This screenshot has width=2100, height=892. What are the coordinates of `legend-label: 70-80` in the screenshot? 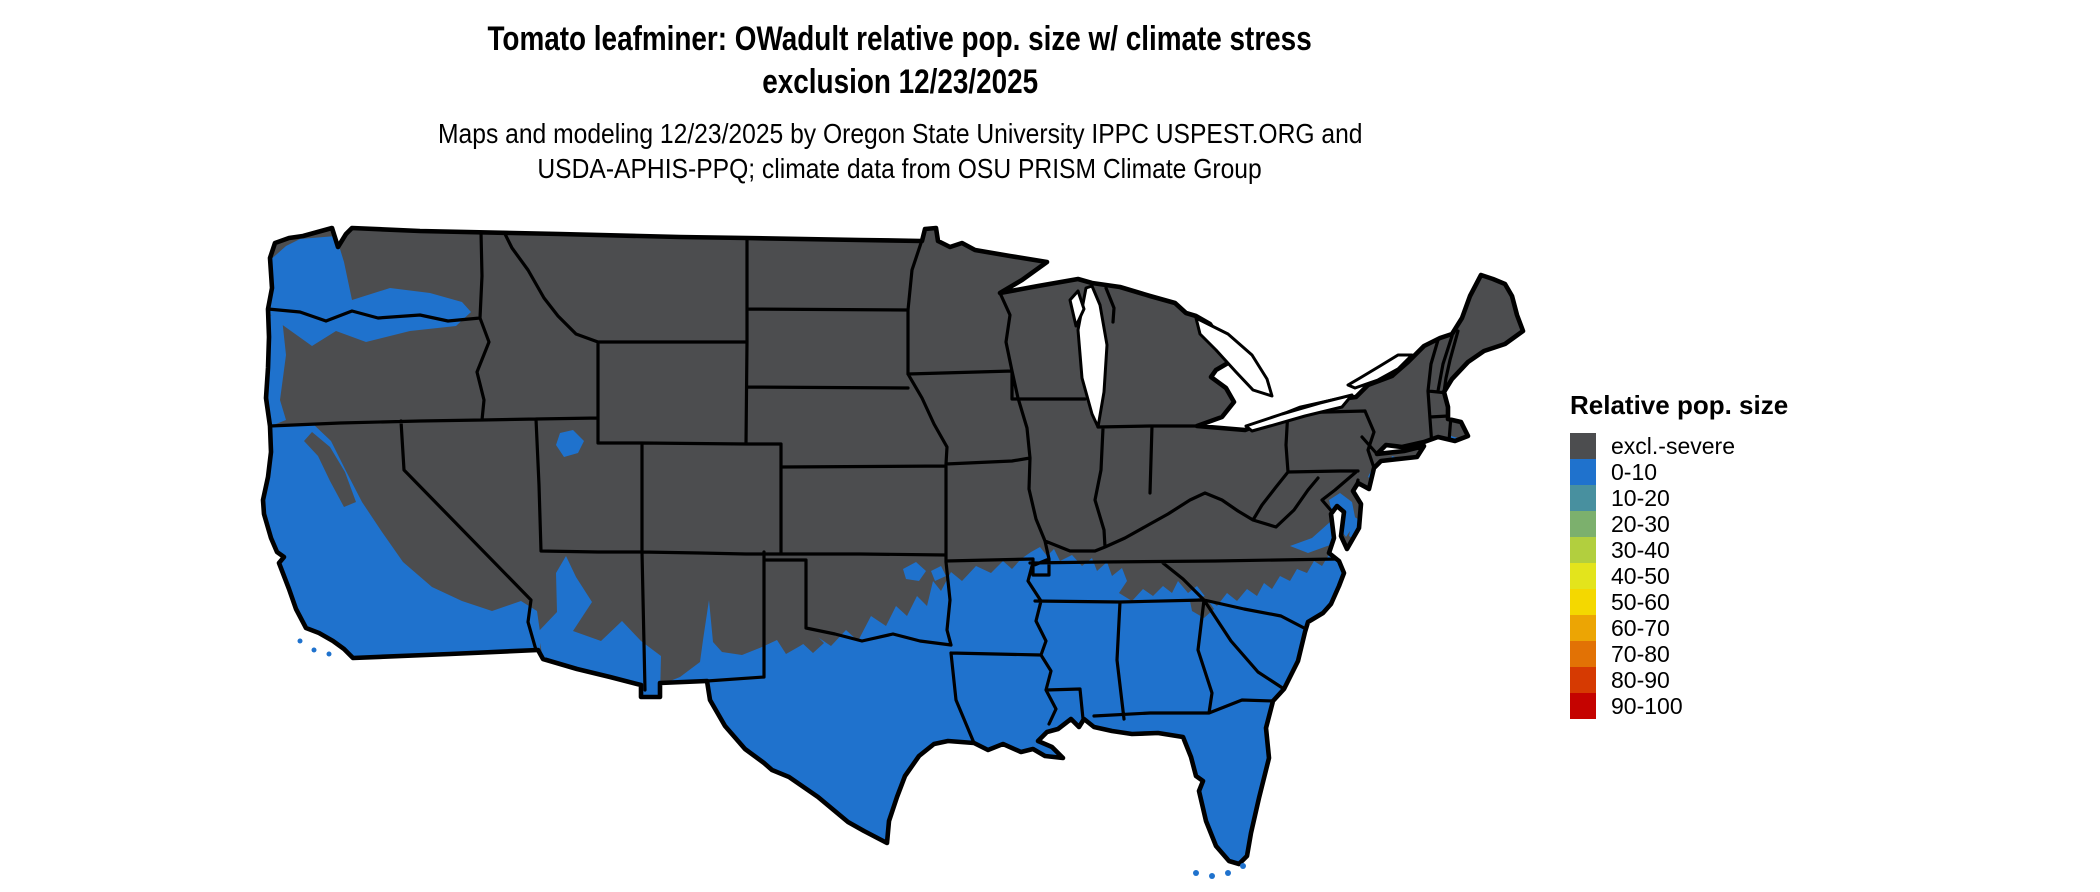 It's located at (1640, 654).